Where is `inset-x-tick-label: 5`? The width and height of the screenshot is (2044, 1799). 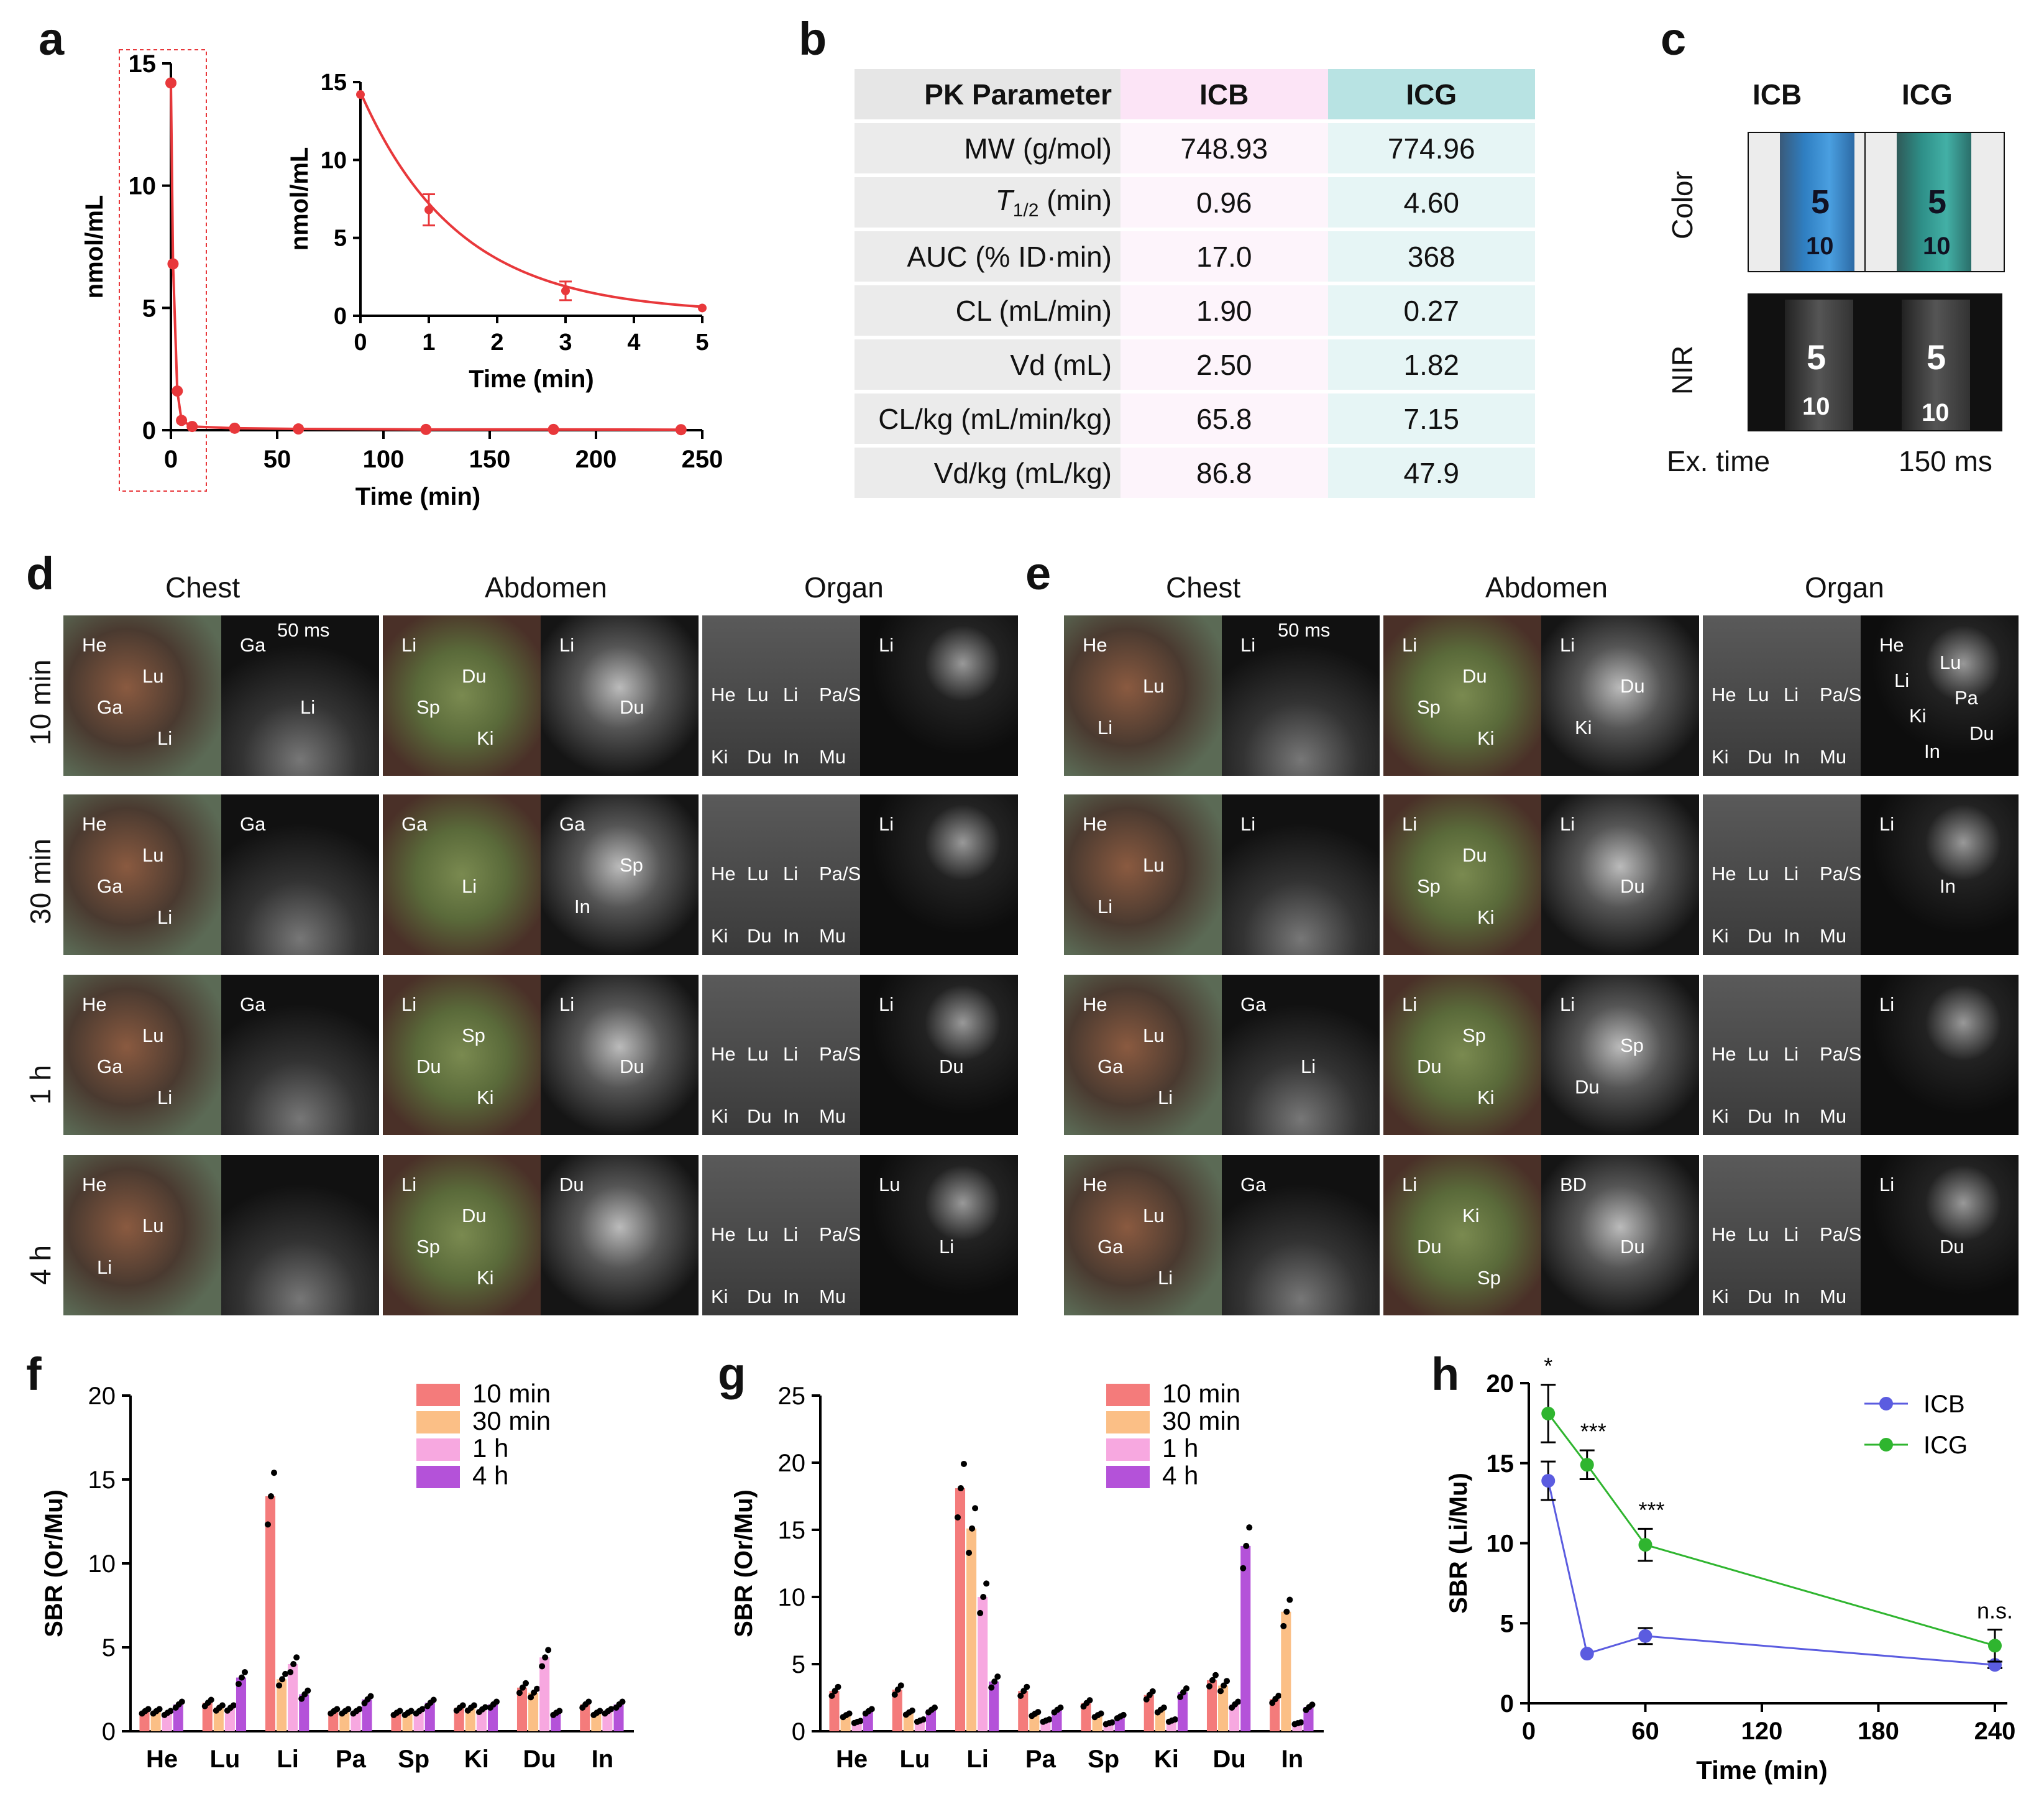
inset-x-tick-label: 5 is located at coordinates (701, 342).